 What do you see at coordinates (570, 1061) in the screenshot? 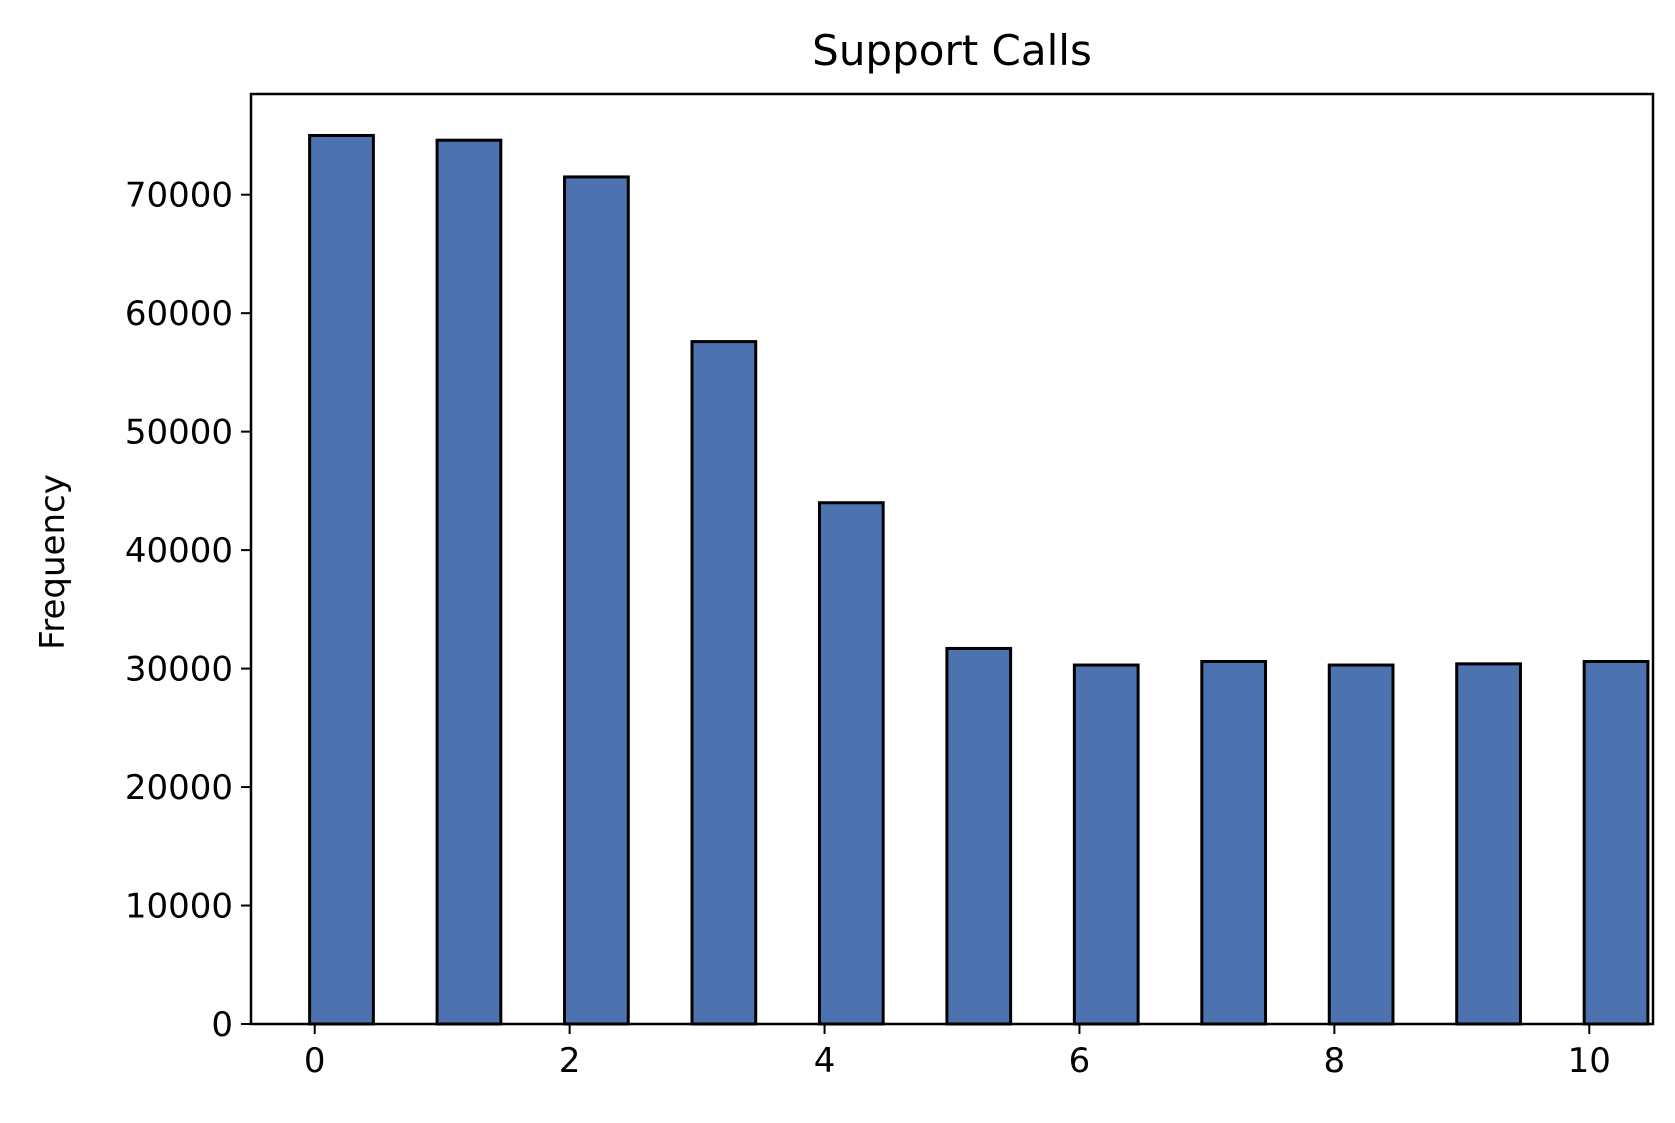
I see `x-tick-label: 2` at bounding box center [570, 1061].